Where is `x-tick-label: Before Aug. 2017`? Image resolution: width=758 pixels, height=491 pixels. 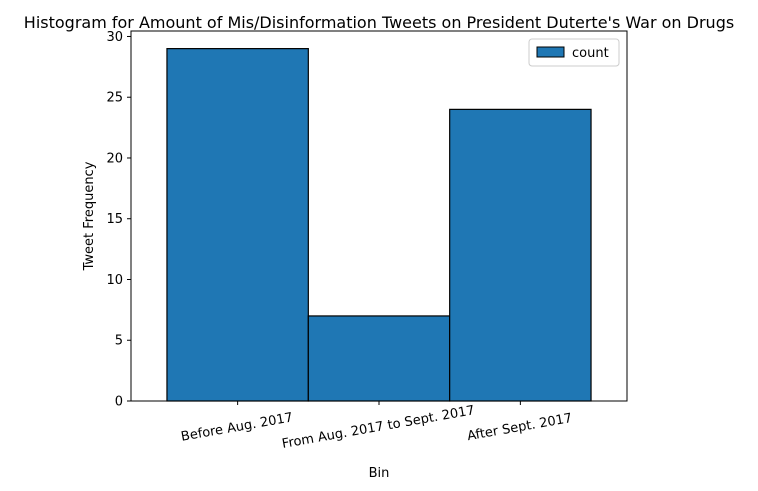
x-tick-label: Before Aug. 2017 is located at coordinates (237, 427).